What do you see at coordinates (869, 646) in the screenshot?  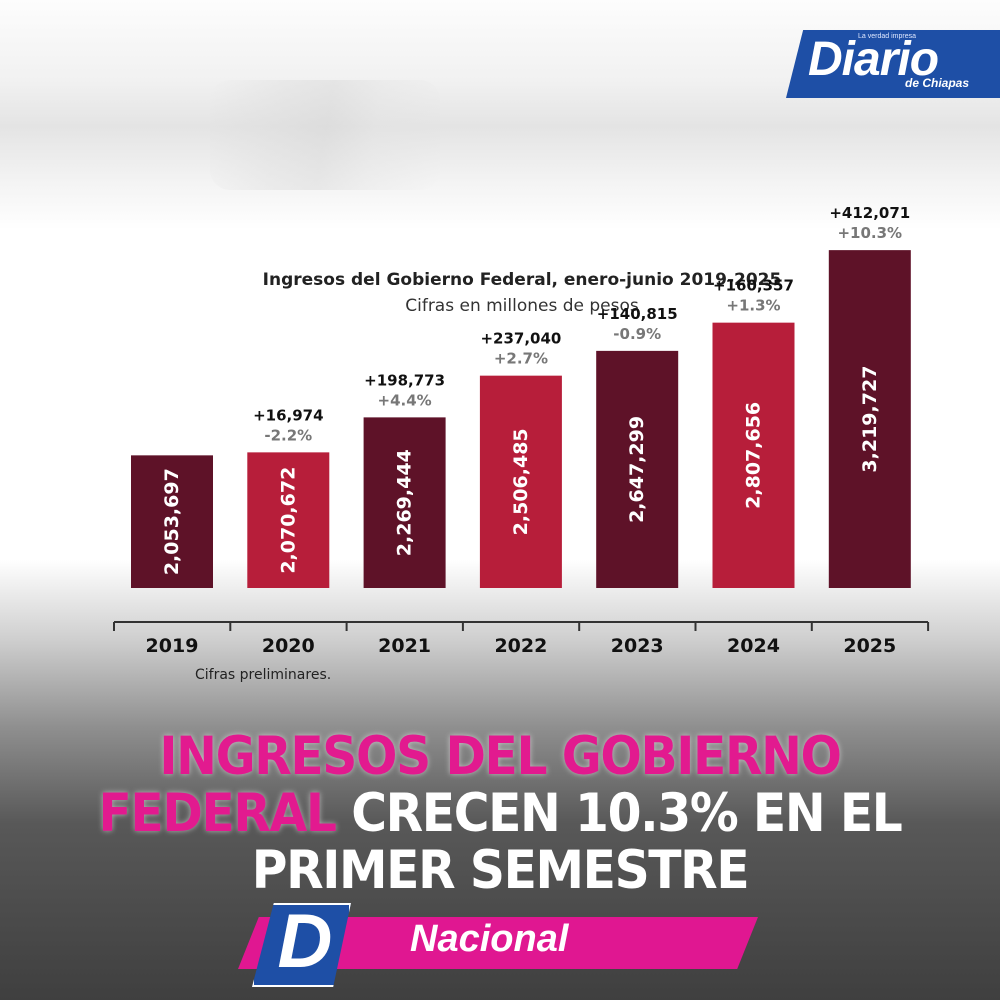 I see `x-tick-label: 2025` at bounding box center [869, 646].